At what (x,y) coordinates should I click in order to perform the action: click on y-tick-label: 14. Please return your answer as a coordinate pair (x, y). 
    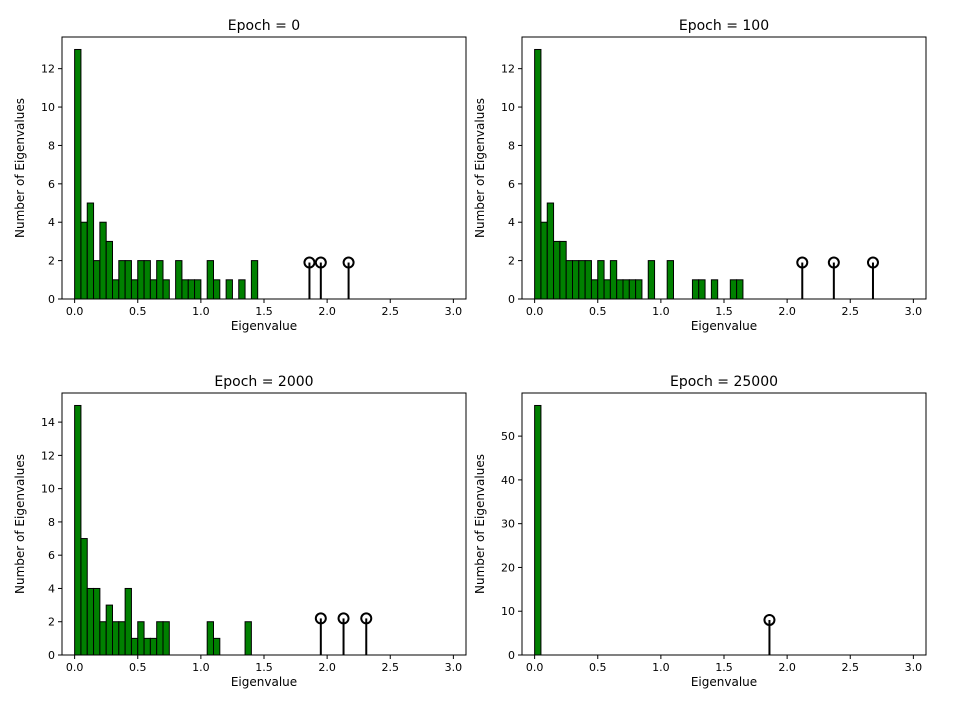
    Looking at the image, I should click on (48, 422).